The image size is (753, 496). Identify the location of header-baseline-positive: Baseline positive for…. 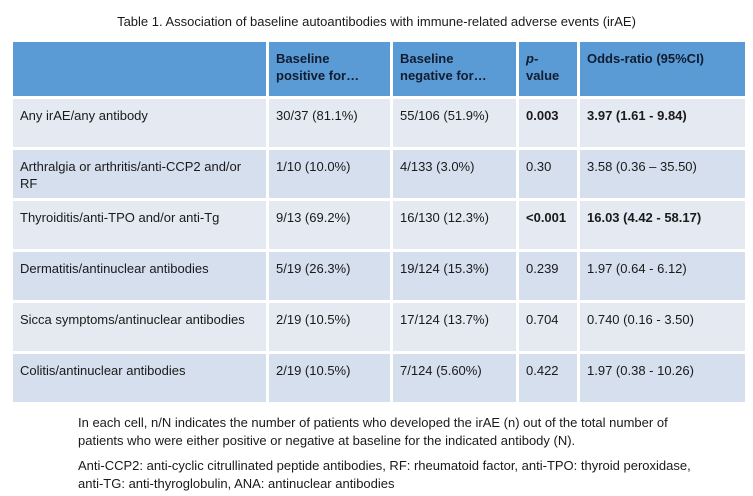
(329, 69).